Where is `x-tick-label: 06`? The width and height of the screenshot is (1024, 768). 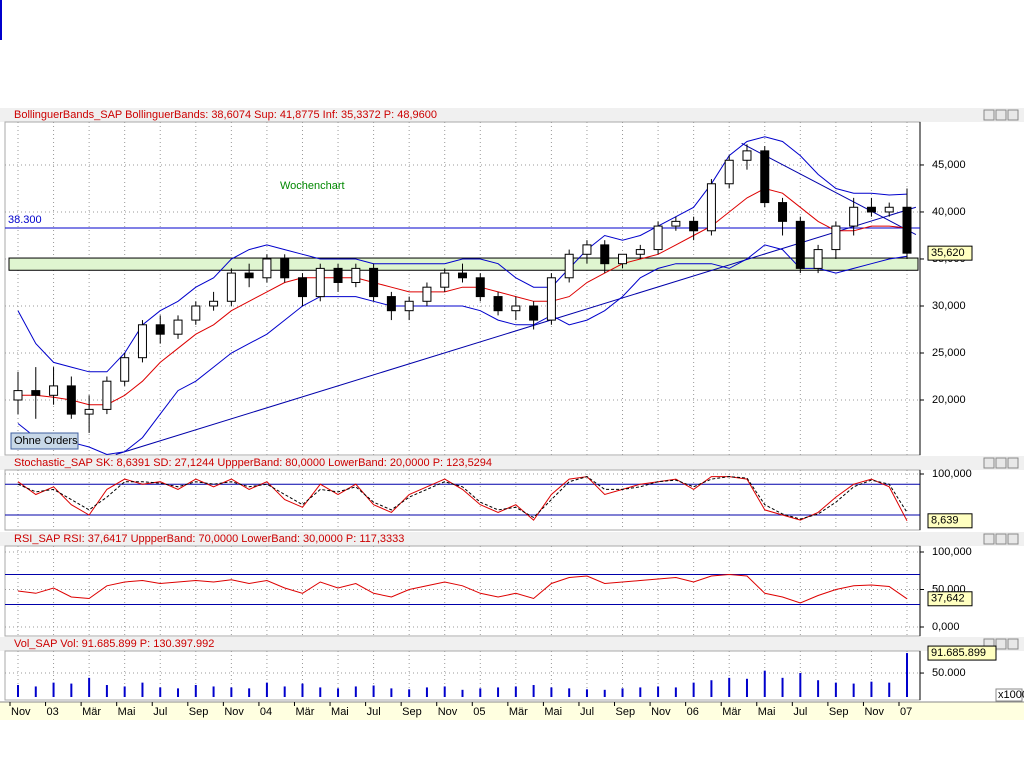
x-tick-label: 06 is located at coordinates (693, 712).